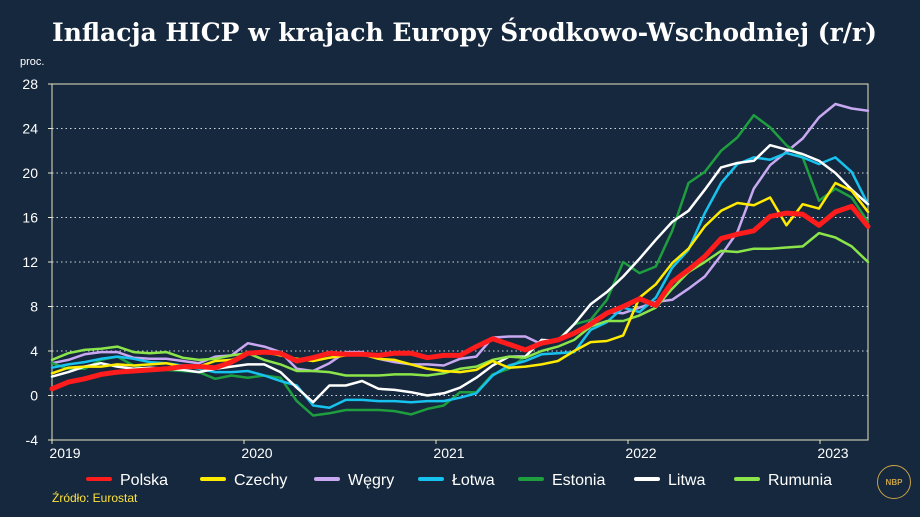 This screenshot has width=920, height=517. What do you see at coordinates (30, 173) in the screenshot?
I see `y-tick-label: 20` at bounding box center [30, 173].